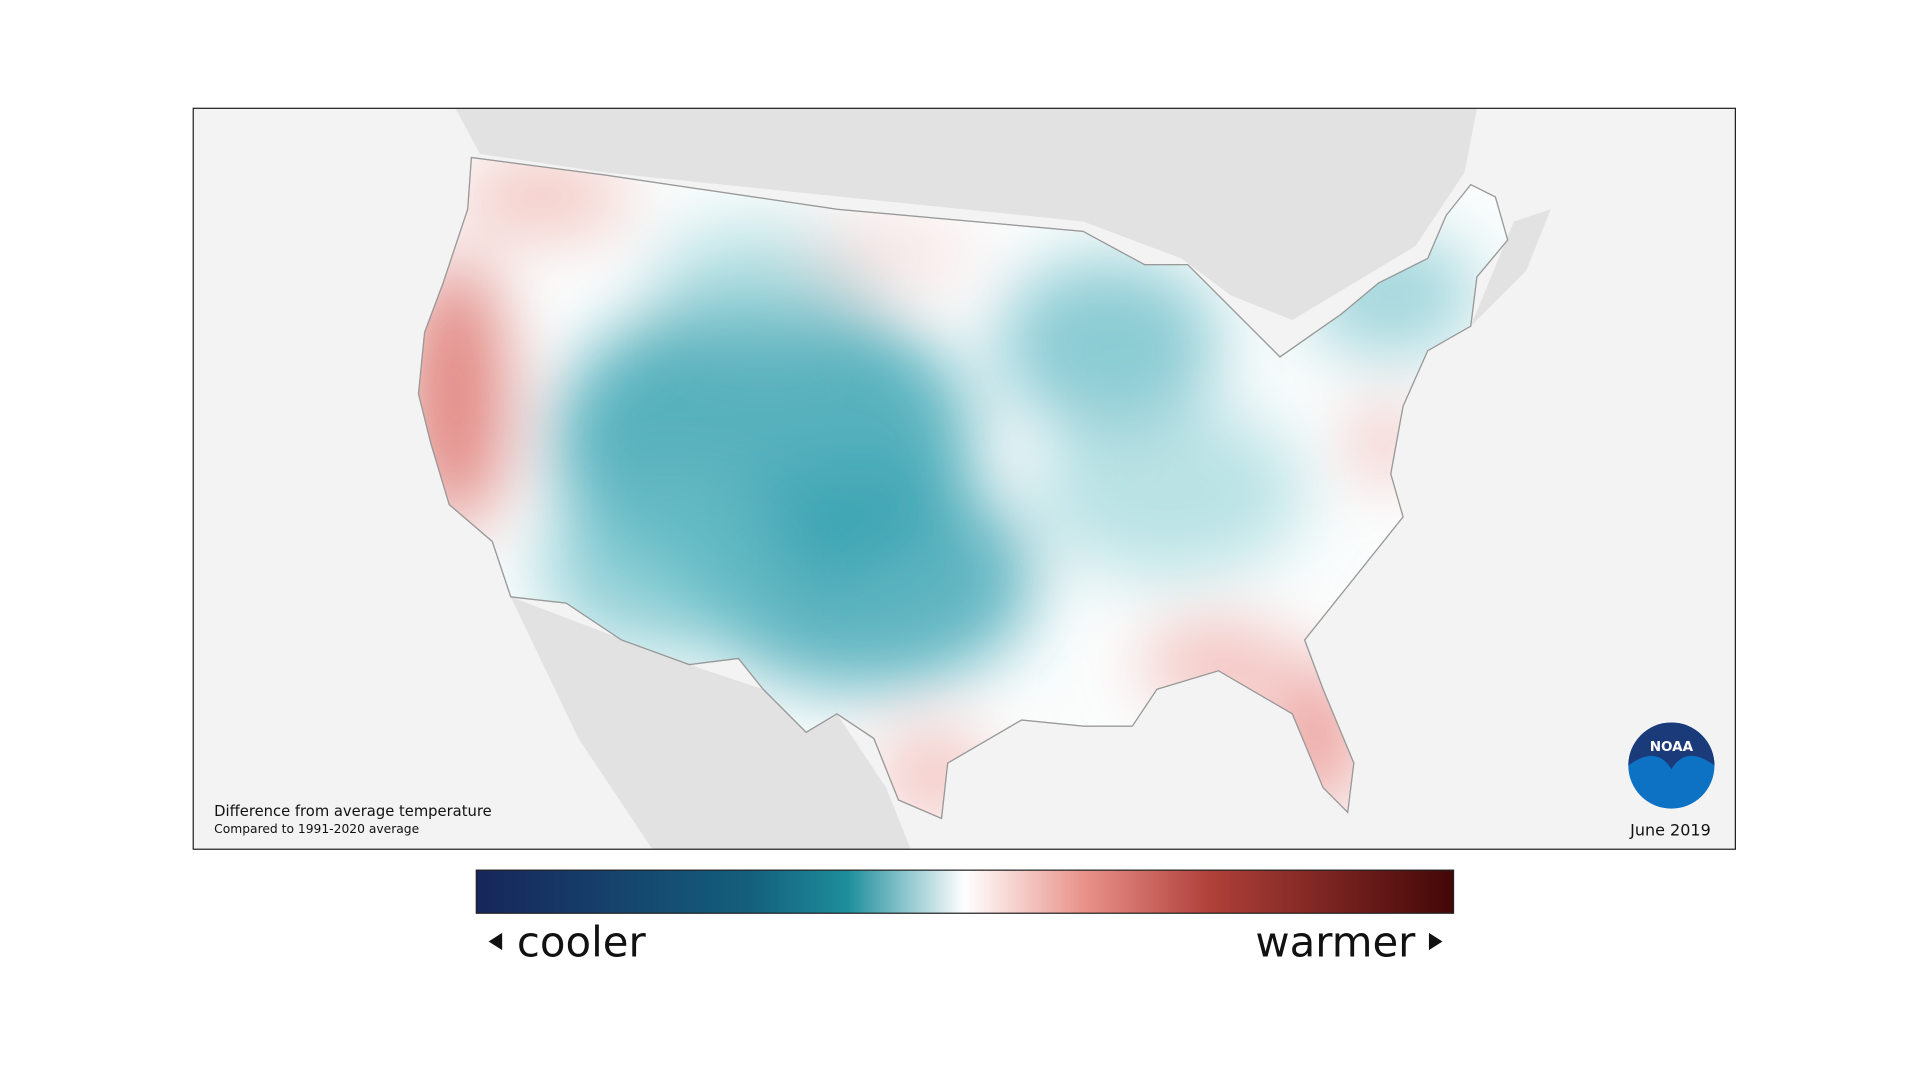 The image size is (1920, 1080). Describe the element at coordinates (966, 214) in the screenshot. I see `canada` at that location.